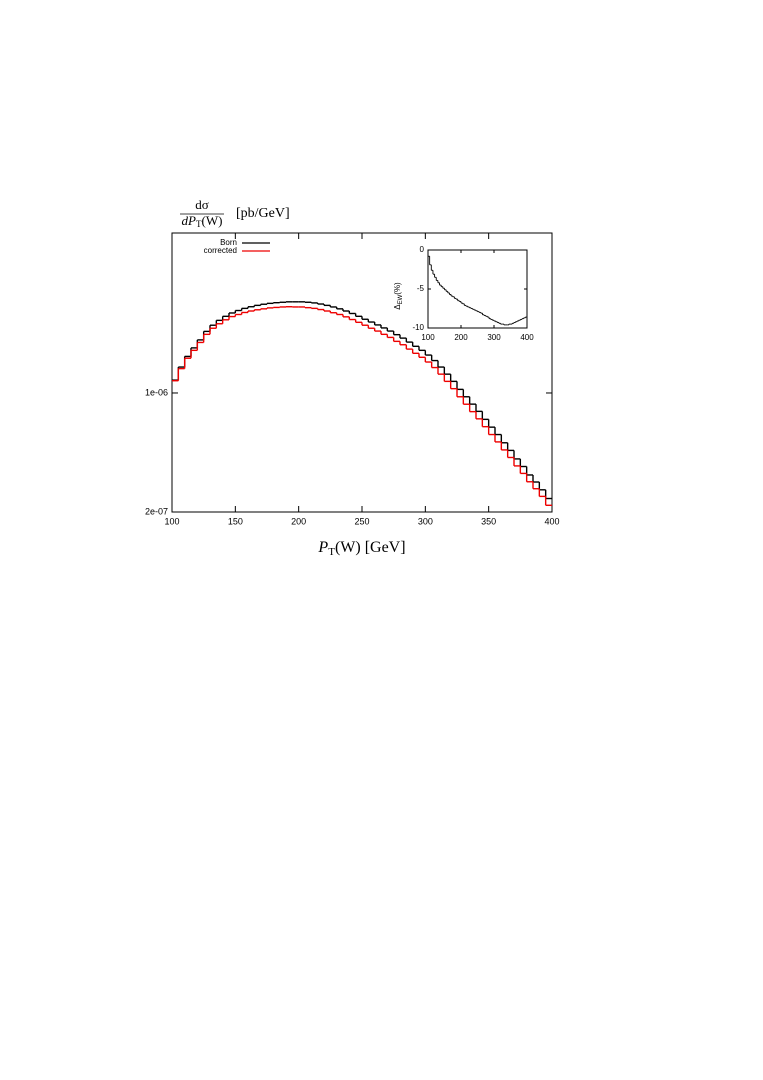  What do you see at coordinates (156, 392) in the screenshot?
I see `y-tick-label: 1e-06` at bounding box center [156, 392].